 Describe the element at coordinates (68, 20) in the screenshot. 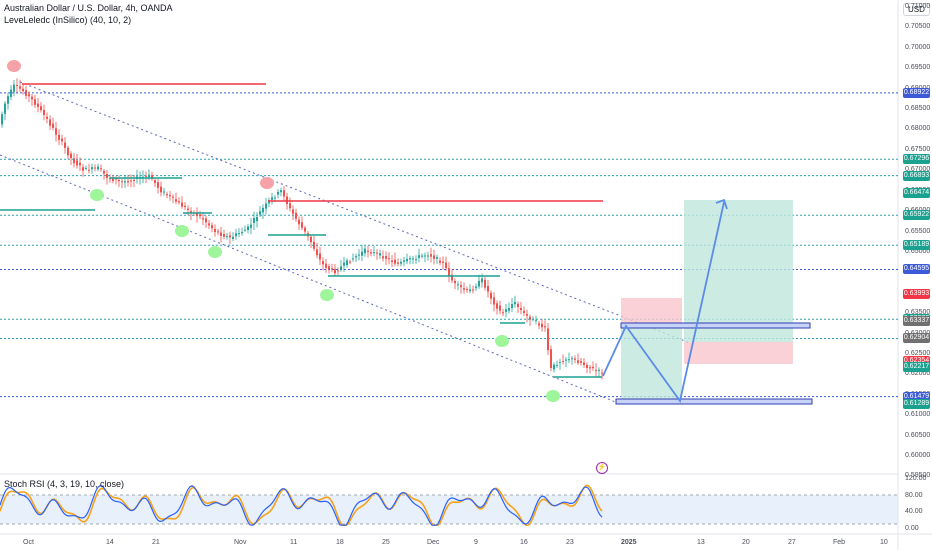

I see `indicator-title: LeveLeledc (InSilico) (40, 10, 2)` at that location.